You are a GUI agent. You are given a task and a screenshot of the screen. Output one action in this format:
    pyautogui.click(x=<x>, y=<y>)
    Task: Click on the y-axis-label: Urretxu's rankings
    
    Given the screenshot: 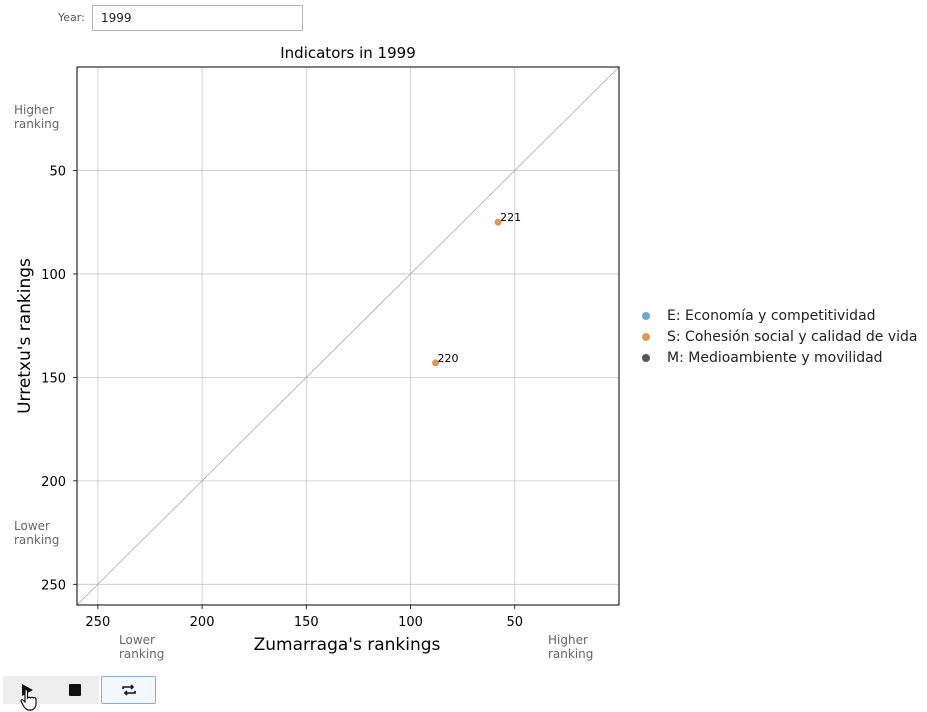 What is the action you would take?
    pyautogui.click(x=25, y=336)
    